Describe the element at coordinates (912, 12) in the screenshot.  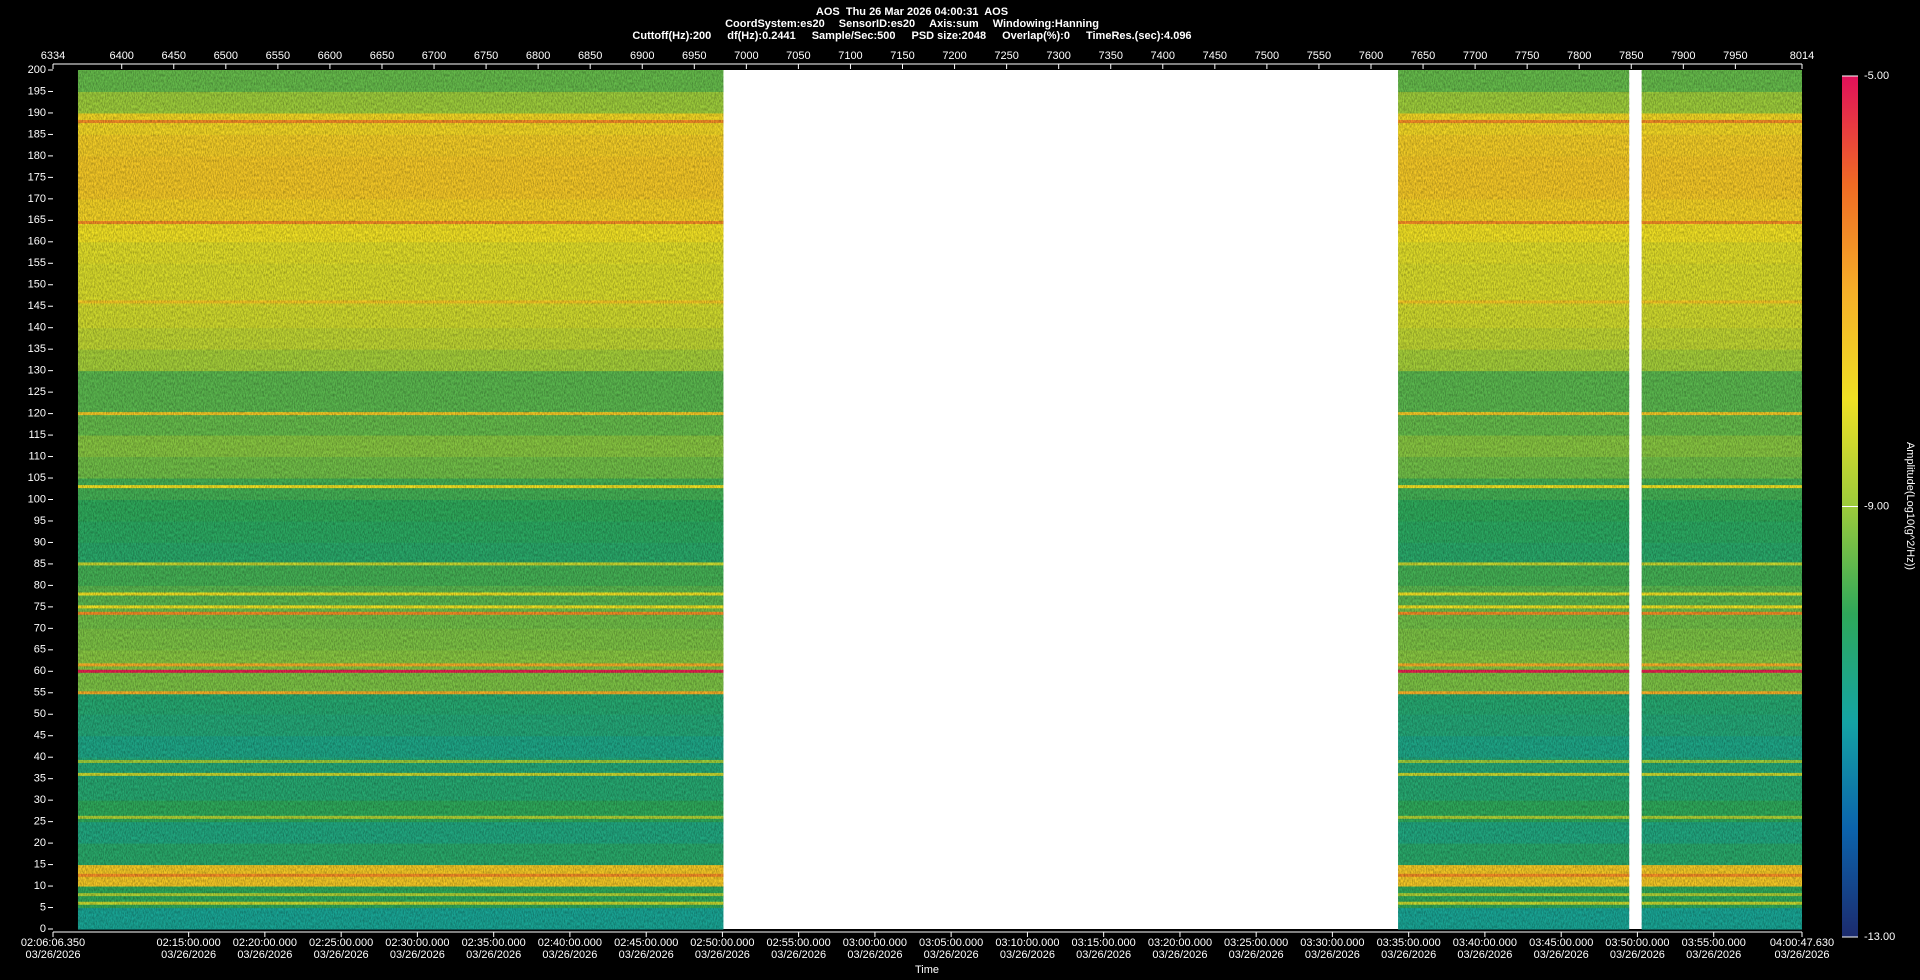
I see `chart-title: AOS Thu 26 Mar 2026 04:00:31 AOS` at that location.